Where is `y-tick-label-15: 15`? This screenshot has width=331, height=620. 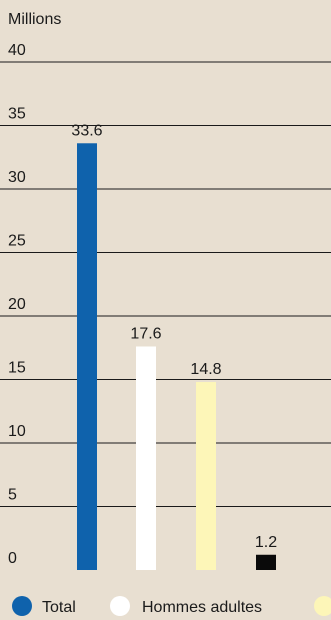 y-tick-label-15: 15 is located at coordinates (17, 368).